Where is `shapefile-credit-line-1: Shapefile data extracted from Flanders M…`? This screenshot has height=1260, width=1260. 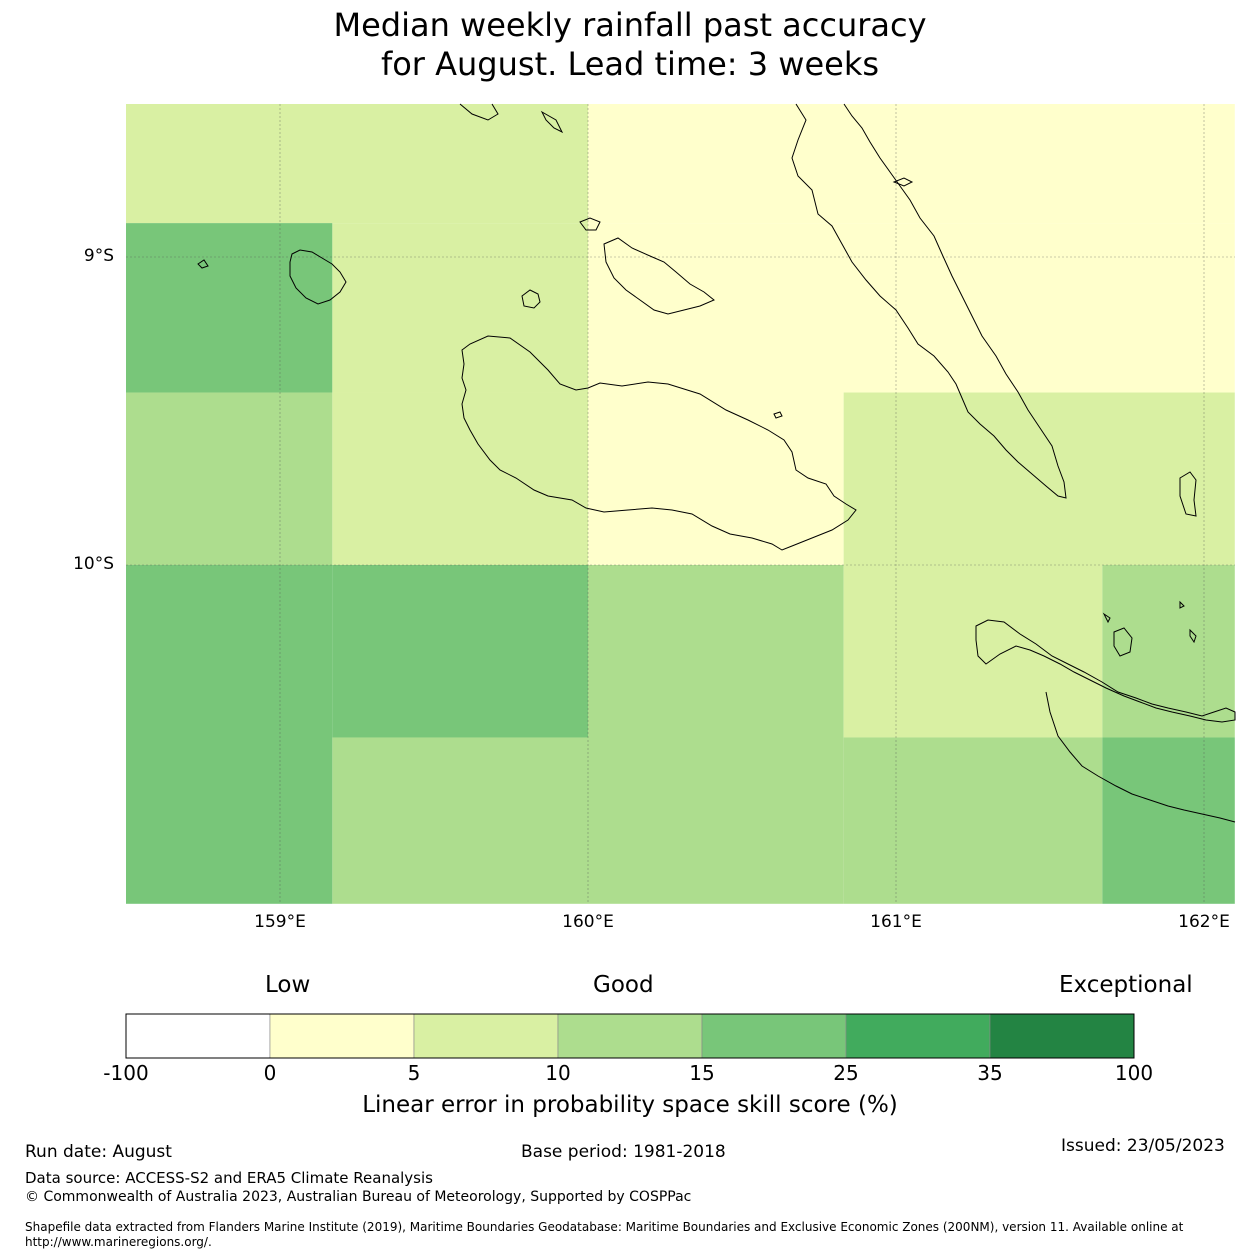 shapefile-credit-line-1: Shapefile data extracted from Flanders M… is located at coordinates (604, 1227).